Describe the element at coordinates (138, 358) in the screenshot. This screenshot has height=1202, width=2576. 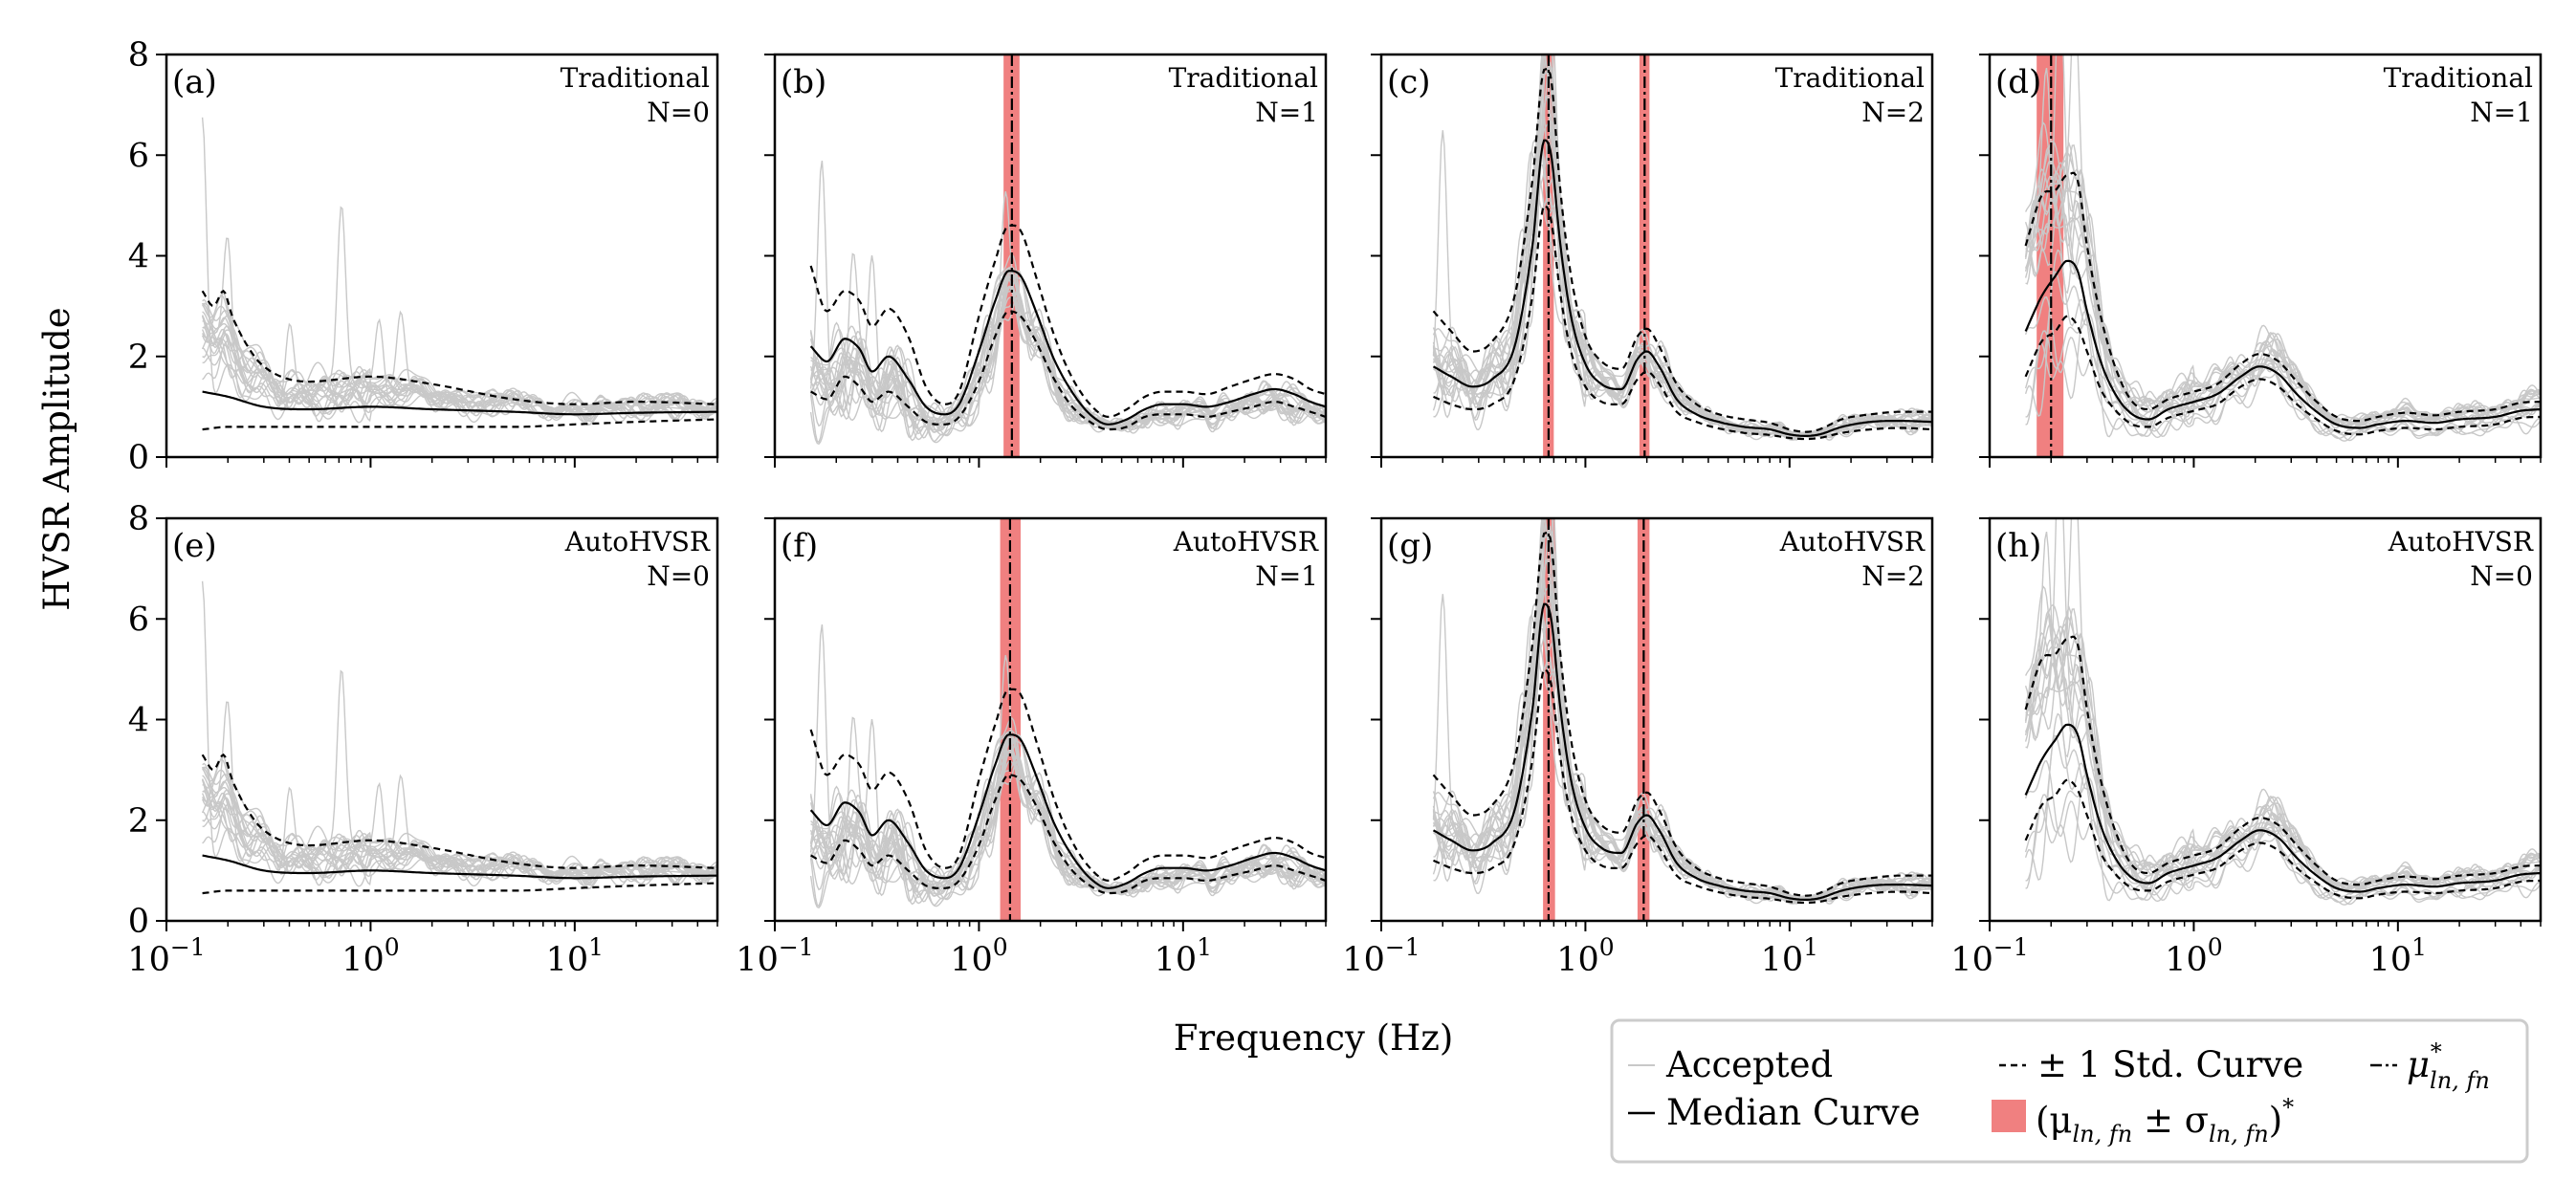
I see `y-tick-label: 2` at that location.